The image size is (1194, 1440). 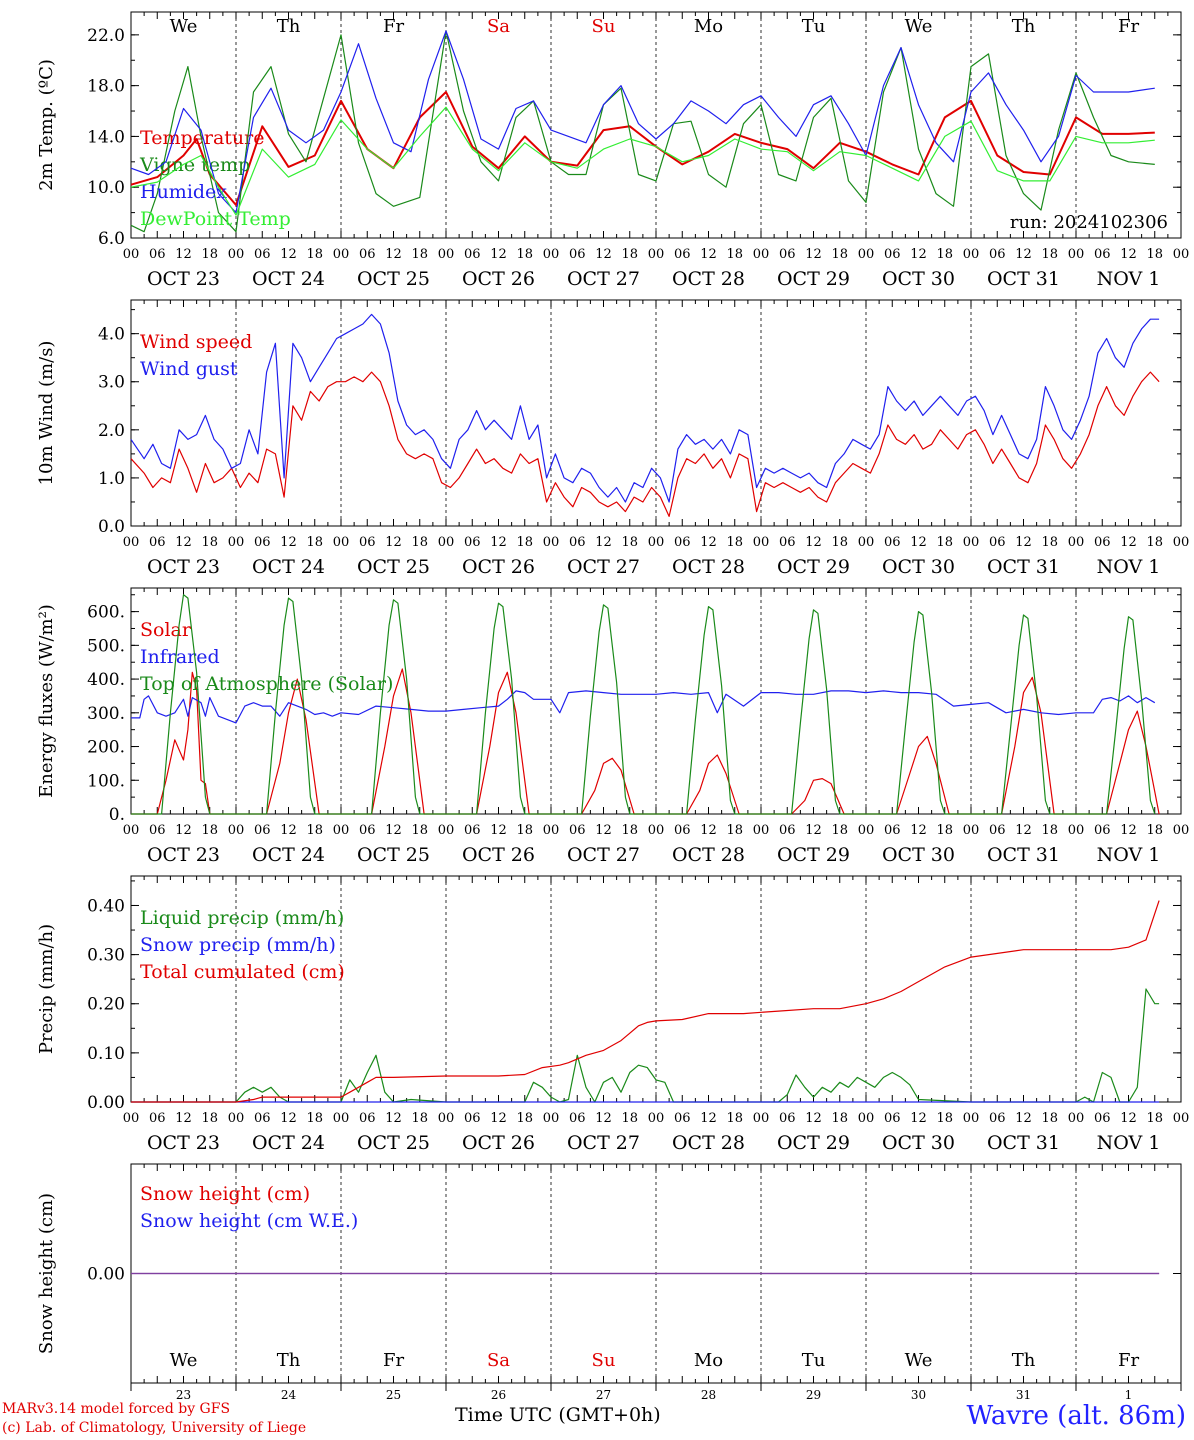 I want to click on credit-model: MARv3.14 model forced by GFS, so click(x=116, y=1409).